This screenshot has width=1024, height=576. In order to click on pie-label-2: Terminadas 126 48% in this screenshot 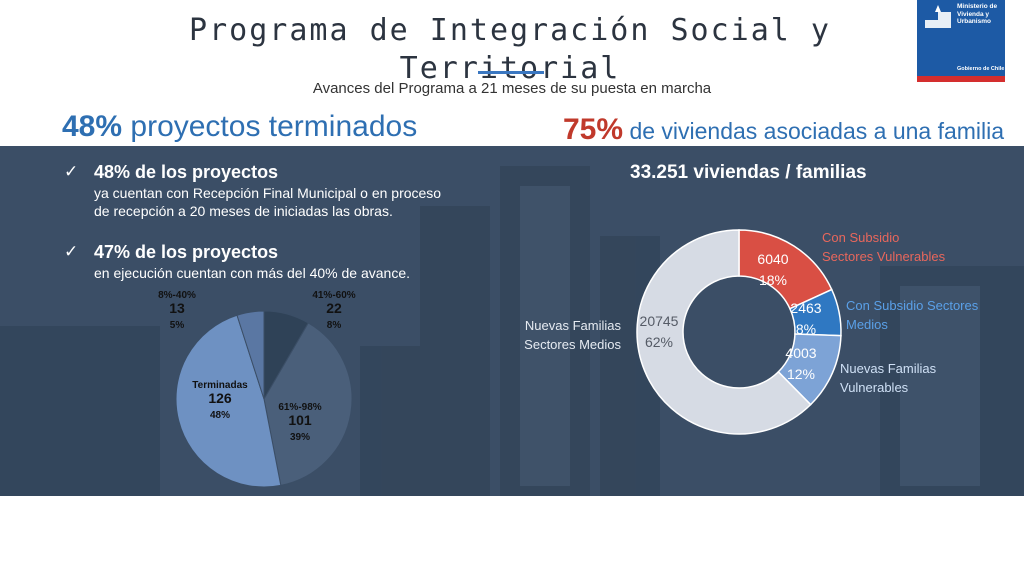, I will do `click(220, 400)`.